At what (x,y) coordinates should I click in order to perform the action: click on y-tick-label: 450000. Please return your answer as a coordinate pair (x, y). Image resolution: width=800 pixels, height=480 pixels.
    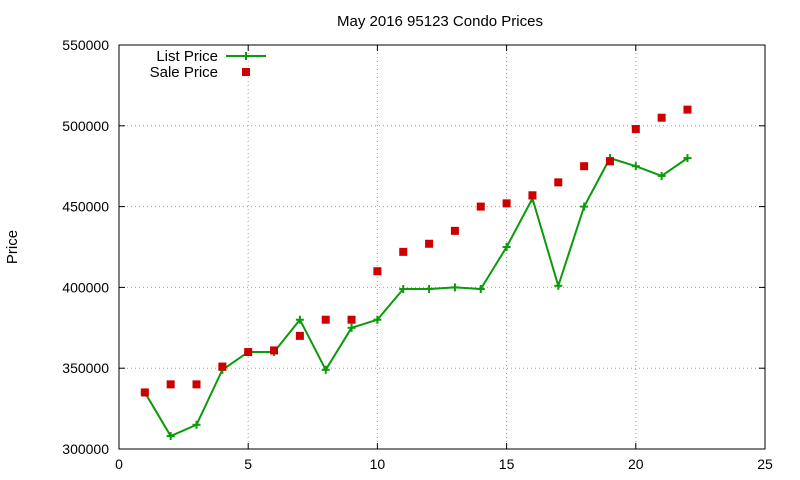
    Looking at the image, I should click on (85, 207).